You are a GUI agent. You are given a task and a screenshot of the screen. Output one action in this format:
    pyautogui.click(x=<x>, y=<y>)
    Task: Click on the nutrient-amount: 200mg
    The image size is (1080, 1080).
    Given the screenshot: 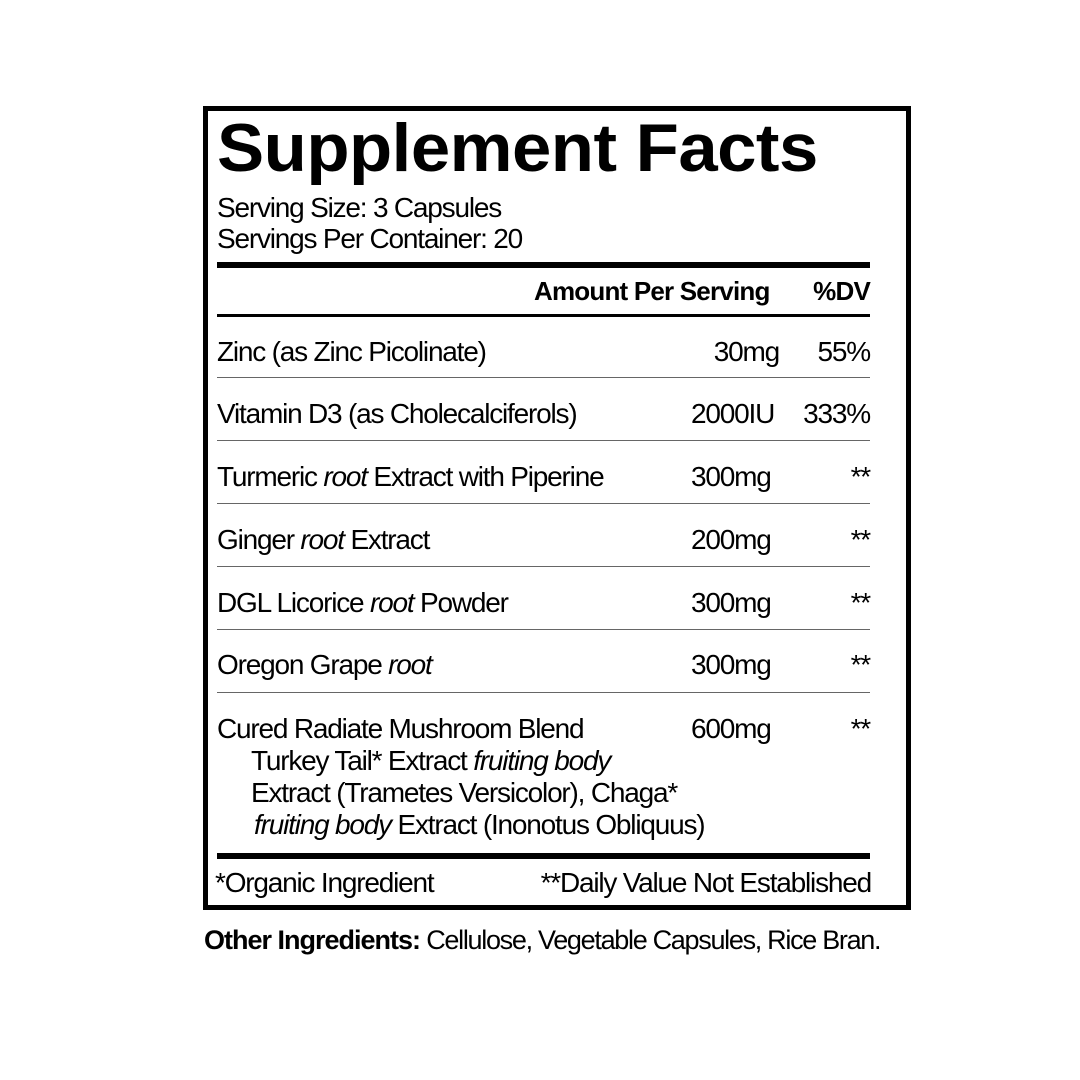 What is the action you would take?
    pyautogui.click(x=731, y=539)
    